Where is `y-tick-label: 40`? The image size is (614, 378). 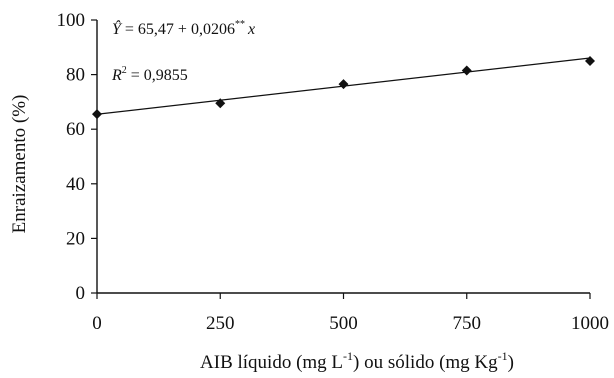 y-tick-label: 40 is located at coordinates (75, 184).